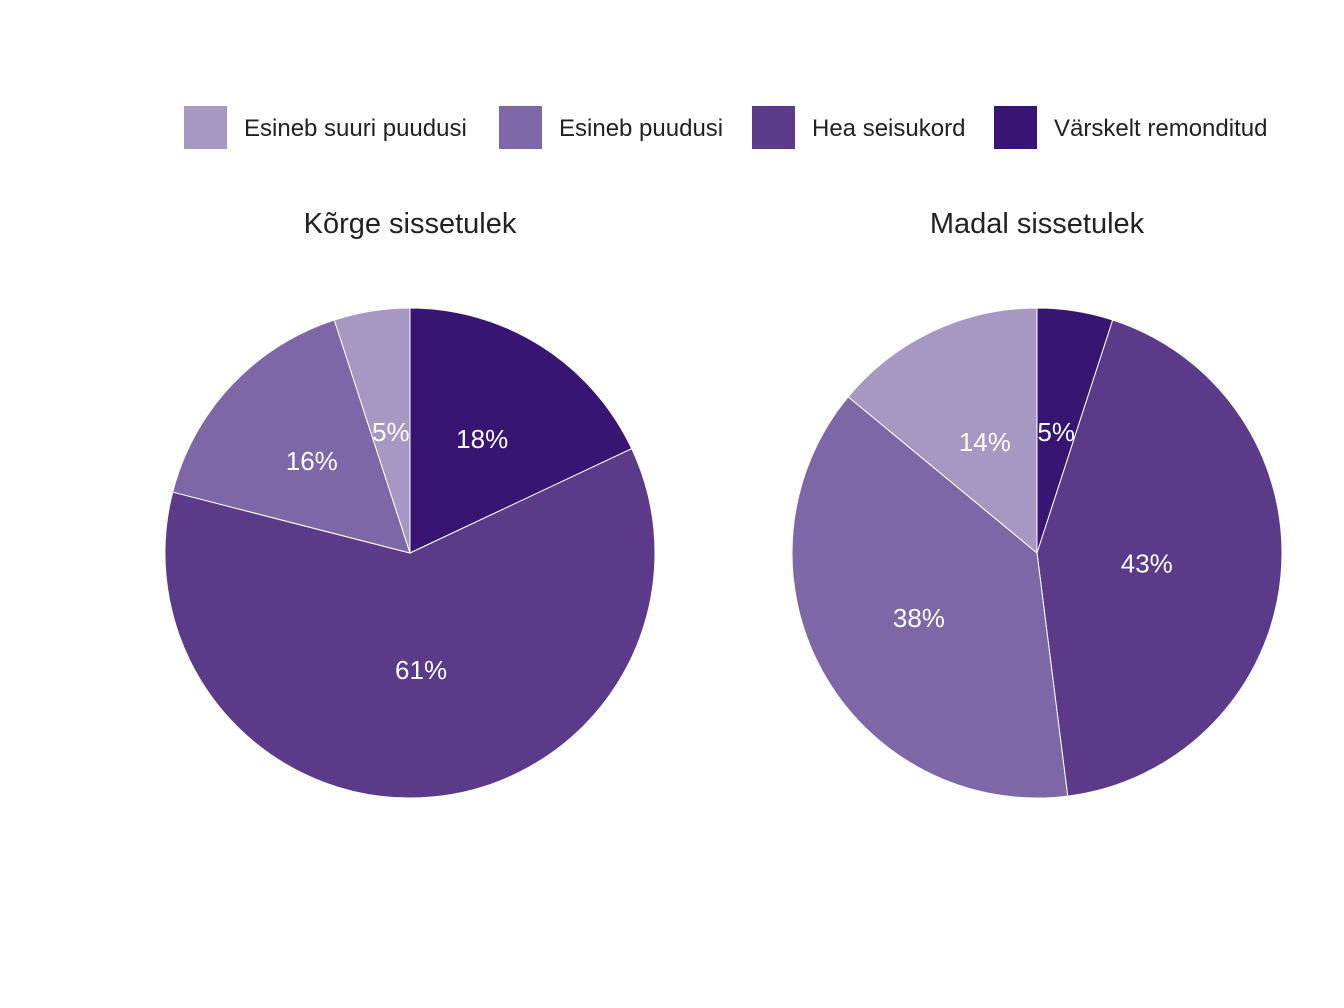  I want to click on slice-label: 61%, so click(421, 670).